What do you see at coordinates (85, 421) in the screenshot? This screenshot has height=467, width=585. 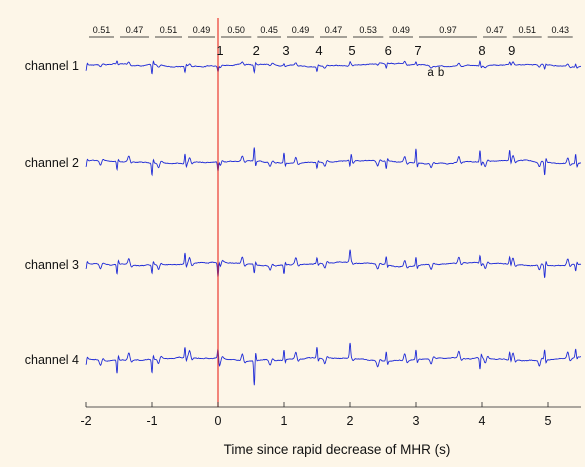 I see `x-tick-label: -2` at bounding box center [85, 421].